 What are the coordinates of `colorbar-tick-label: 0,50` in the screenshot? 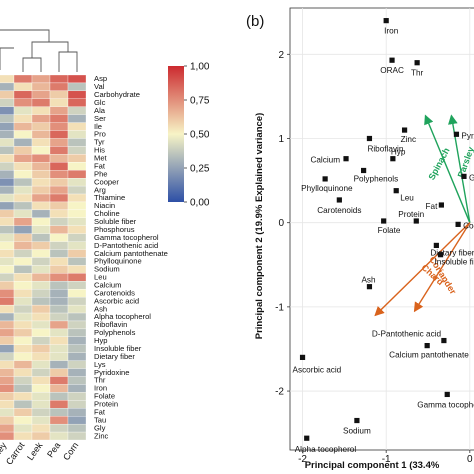 It's located at (200, 135).